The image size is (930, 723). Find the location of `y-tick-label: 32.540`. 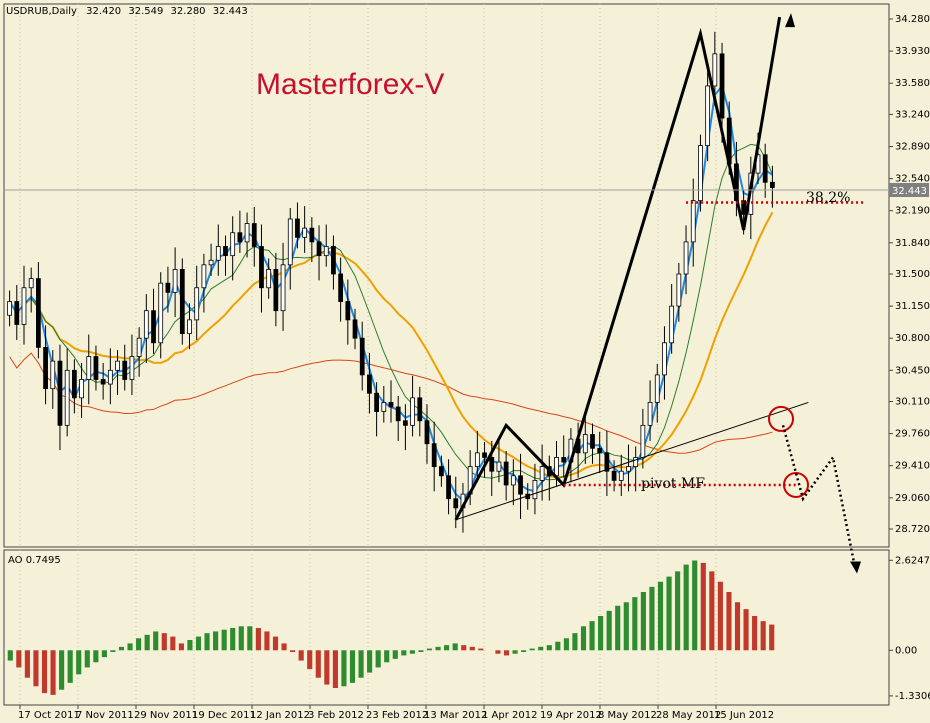

y-tick-label: 32.540 is located at coordinates (912, 179).